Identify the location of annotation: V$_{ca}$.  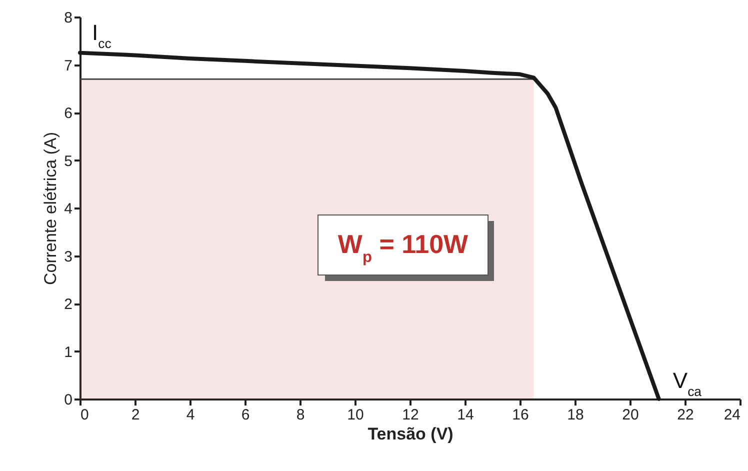
(687, 383).